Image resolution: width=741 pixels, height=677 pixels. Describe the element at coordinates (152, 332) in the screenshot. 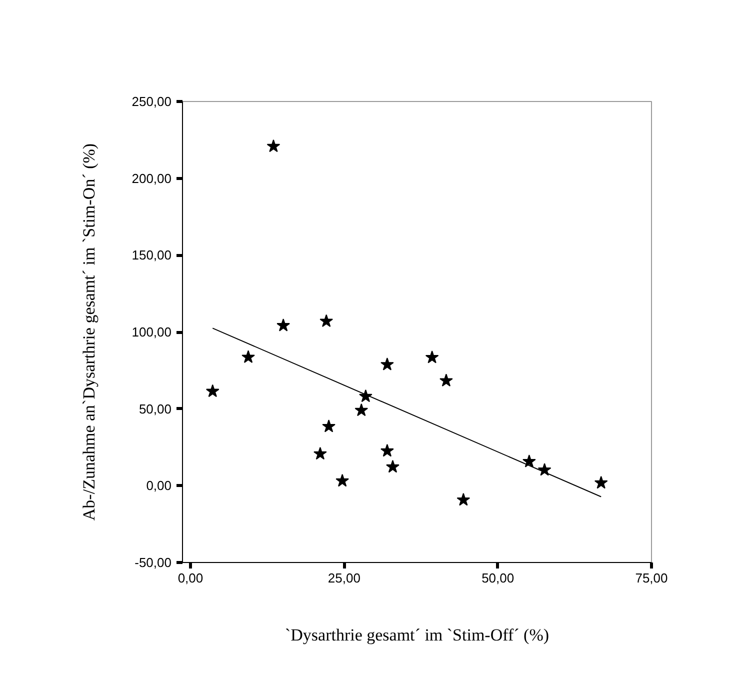

I see `y-tick-label: 100,00` at that location.